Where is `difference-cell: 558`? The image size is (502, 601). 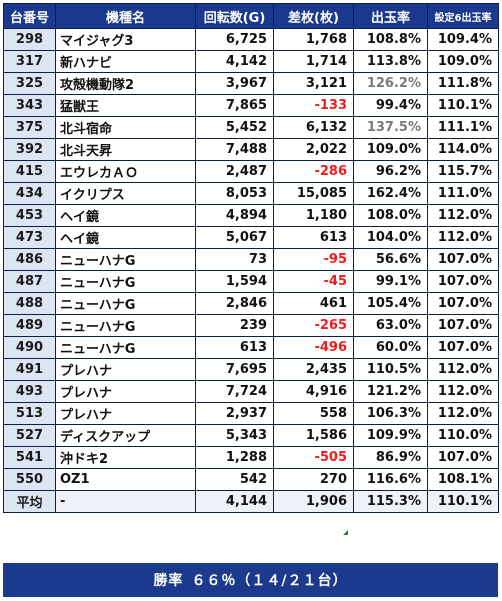
difference-cell: 558 is located at coordinates (313, 413).